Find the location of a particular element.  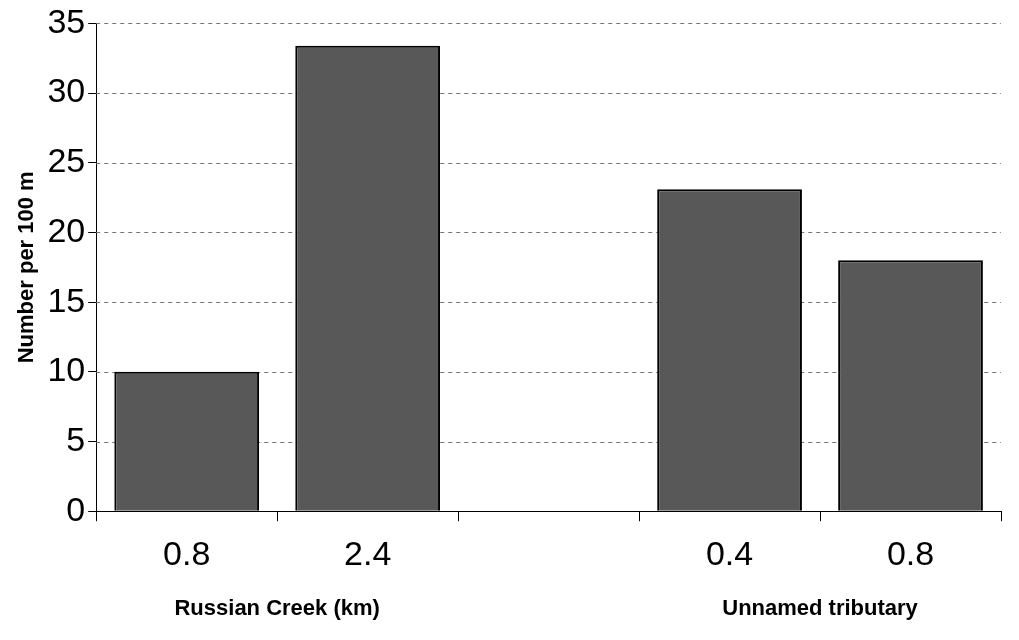

x-tick-label: 2.4 is located at coordinates (368, 552).